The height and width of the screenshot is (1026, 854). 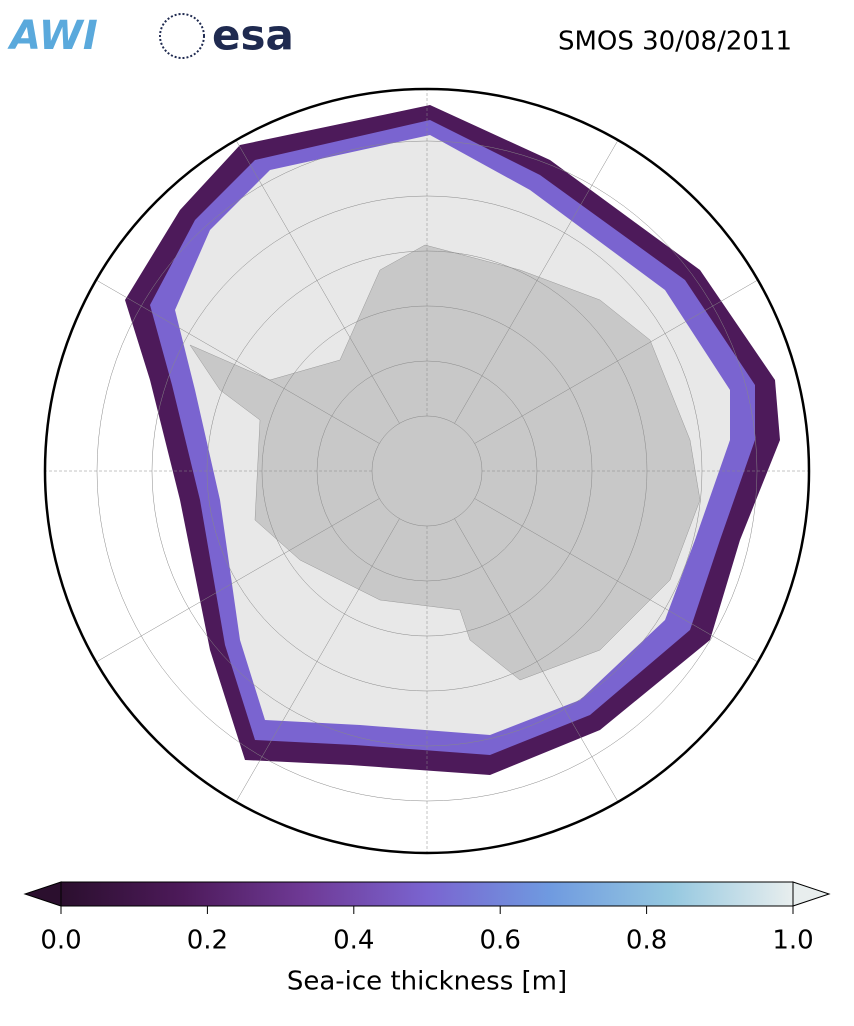 What do you see at coordinates (646, 941) in the screenshot?
I see `colorbar-tick-label: 0.8` at bounding box center [646, 941].